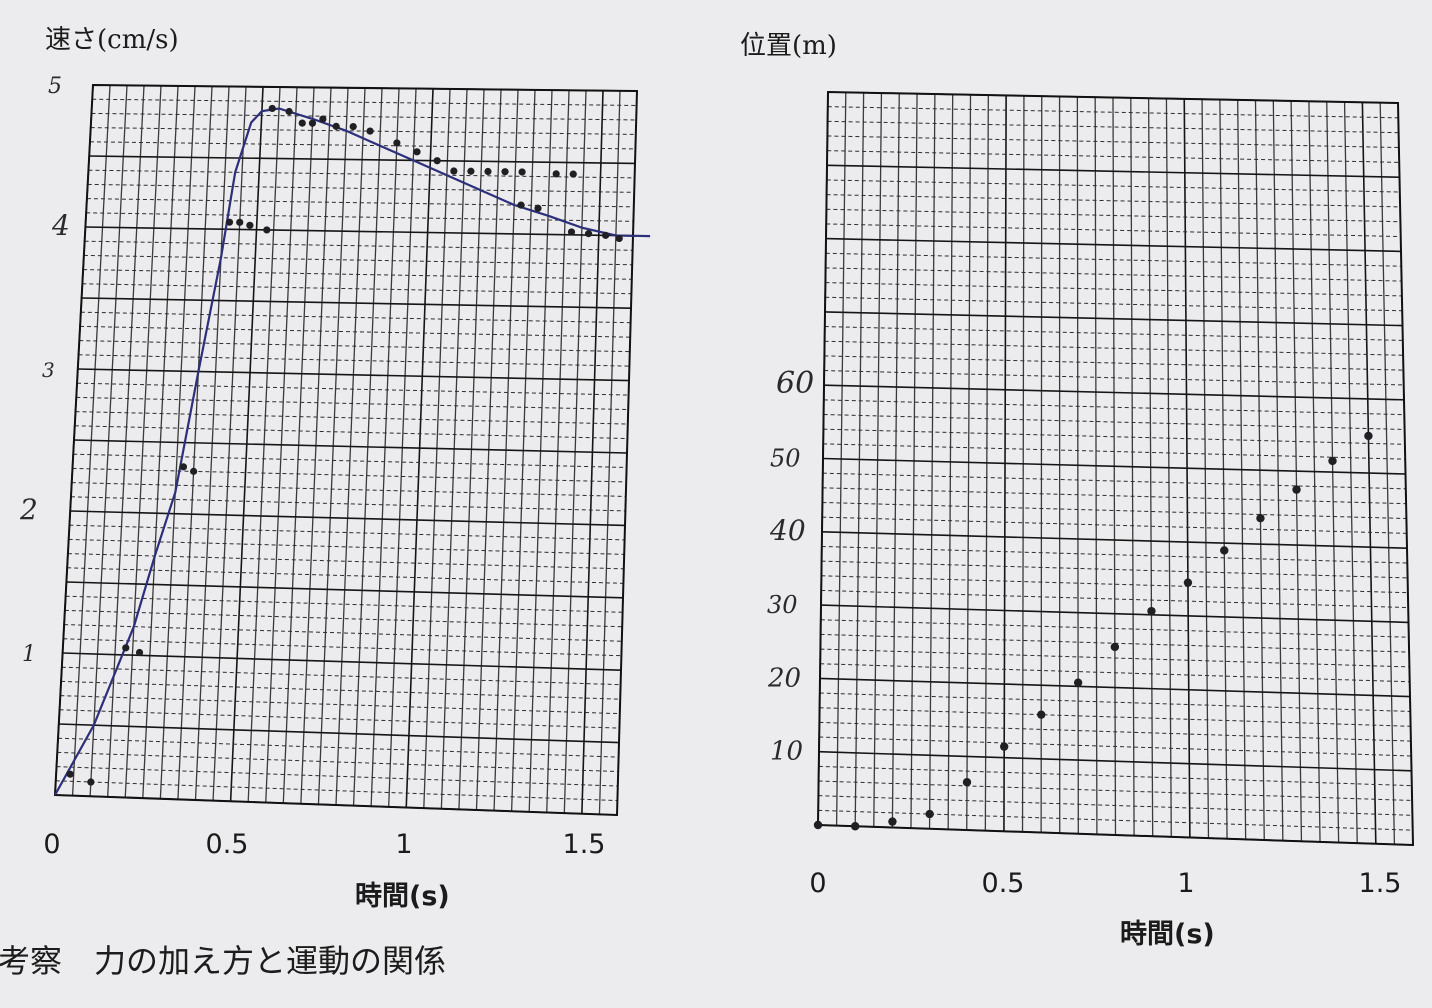 The height and width of the screenshot is (1008, 1432). What do you see at coordinates (782, 605) in the screenshot?
I see `y-tick-label-handwritten: 30` at bounding box center [782, 605].